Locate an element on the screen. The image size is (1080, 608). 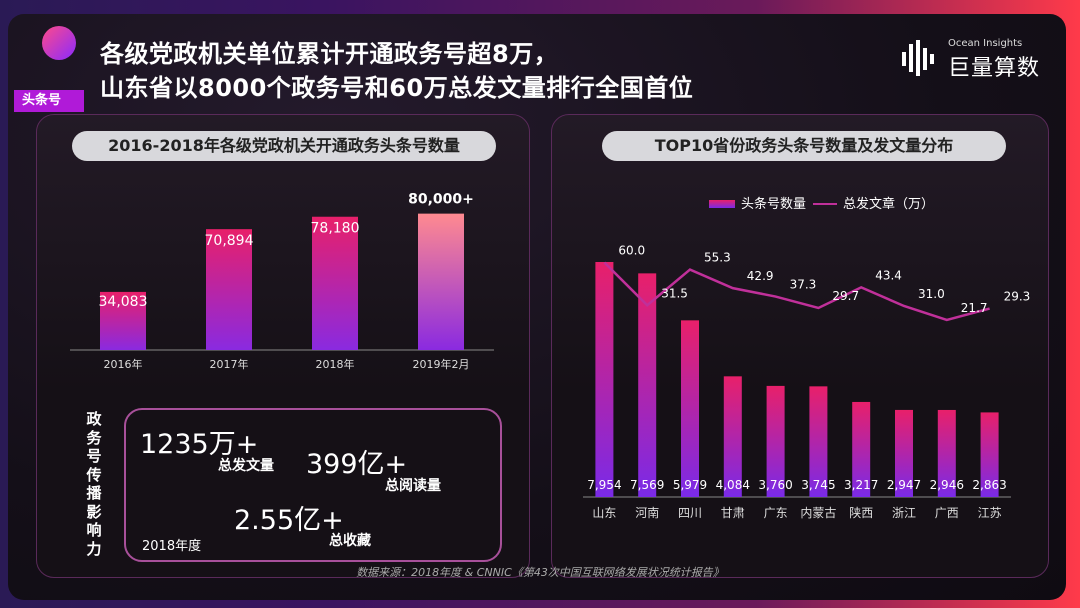
vertical-label-char: 力 is located at coordinates (94, 548).